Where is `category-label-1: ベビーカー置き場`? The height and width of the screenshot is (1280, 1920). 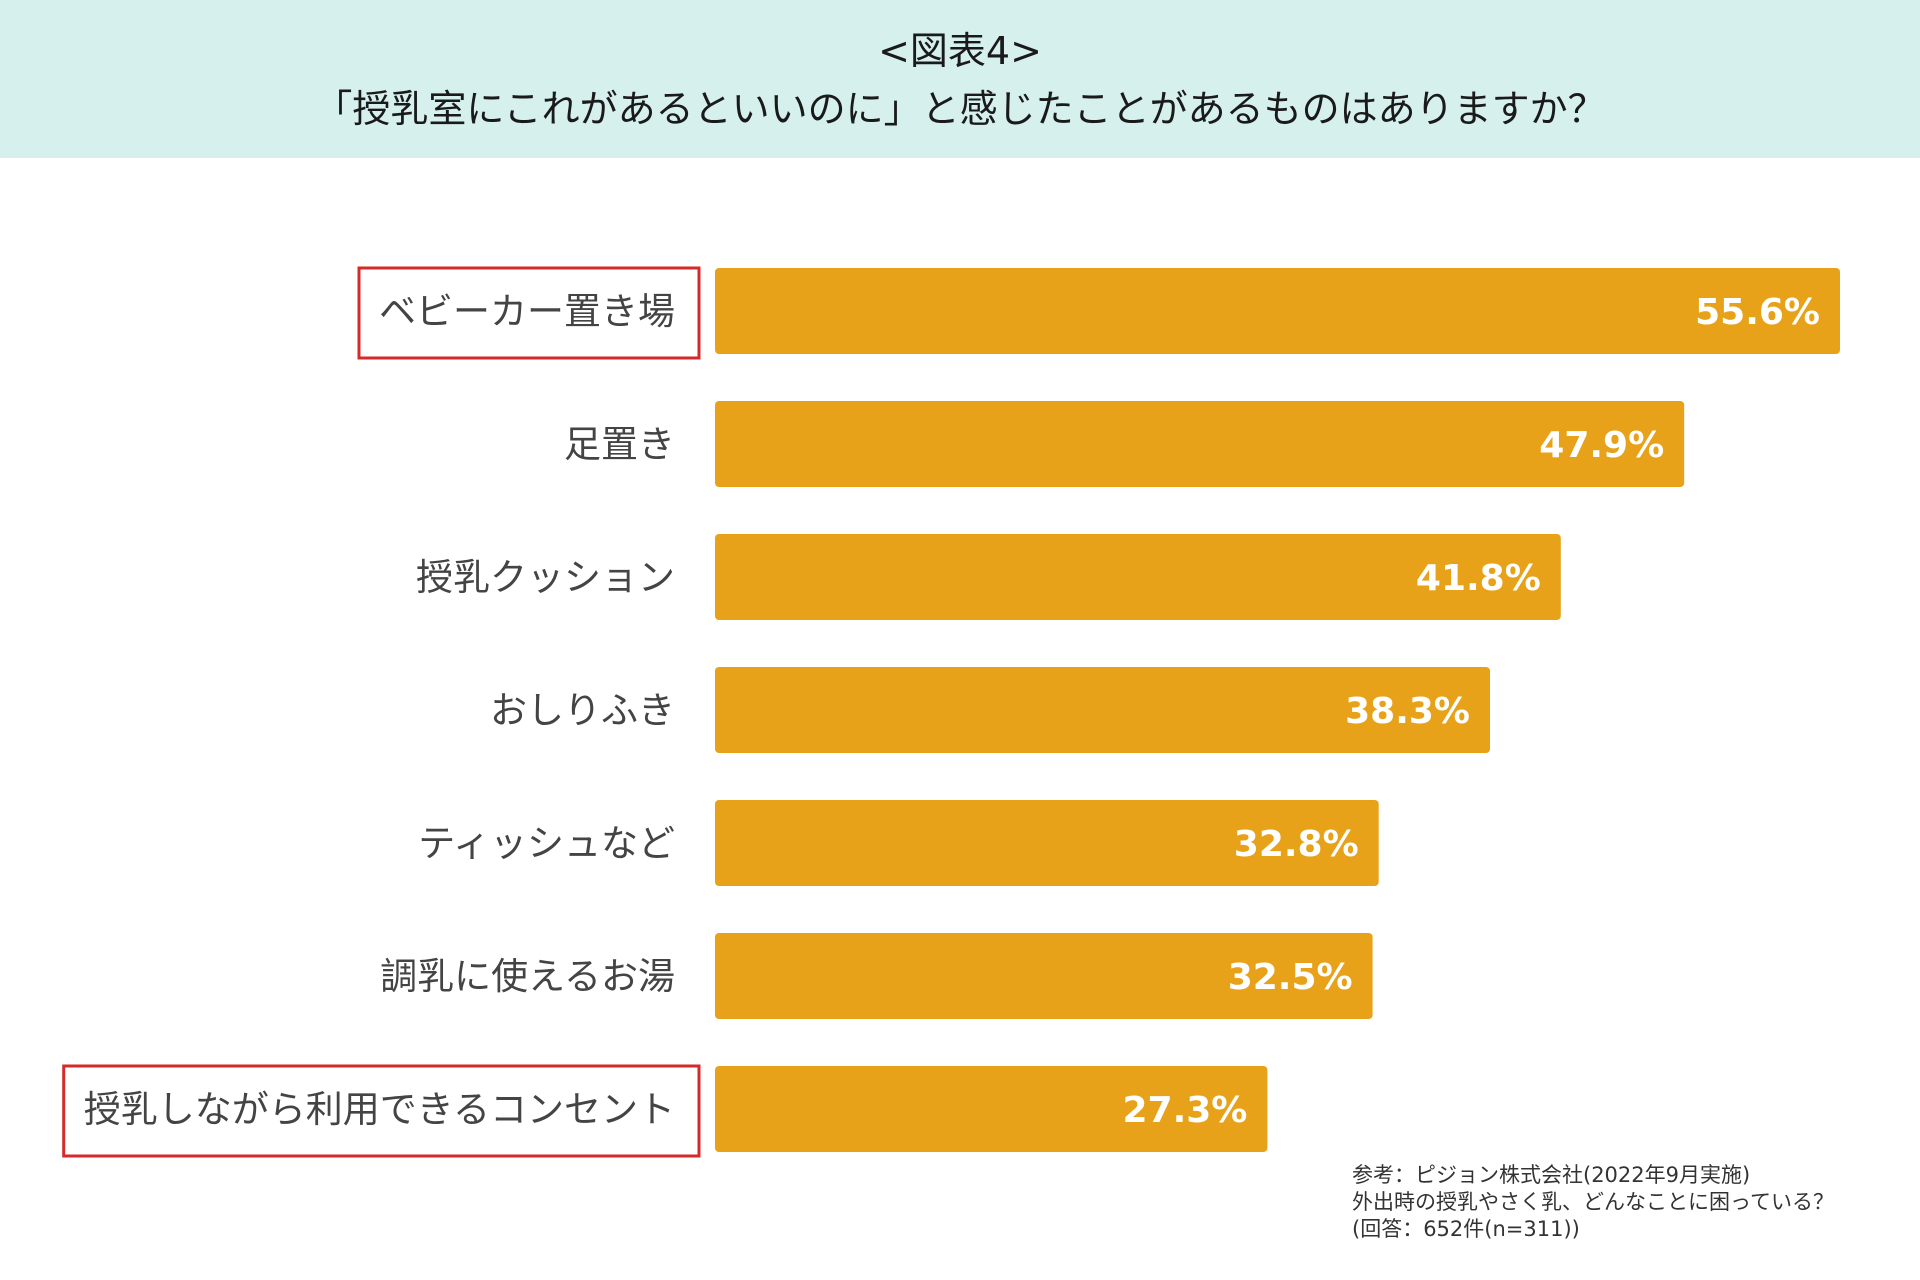
category-label-1: ベビーカー置き場 is located at coordinates (527, 311).